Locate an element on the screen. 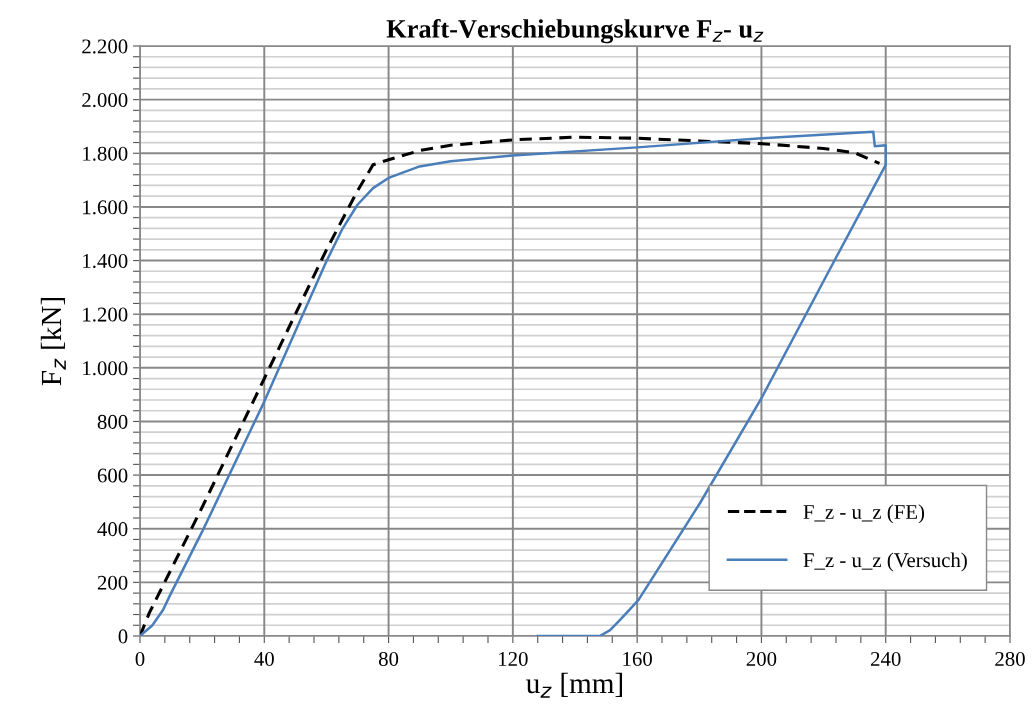  y-axis-title: F$_{z}$ [kN] is located at coordinates (53, 342).